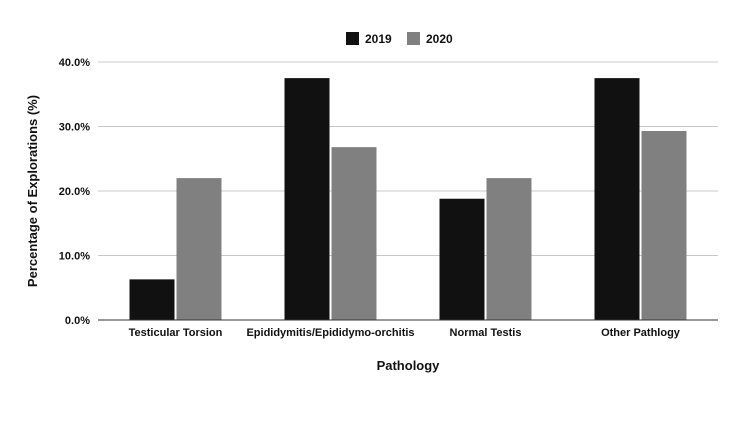 Image resolution: width=750 pixels, height=427 pixels. What do you see at coordinates (330, 333) in the screenshot?
I see `x-tick-label: Epididymitis/Epididymo-orchitis` at bounding box center [330, 333].